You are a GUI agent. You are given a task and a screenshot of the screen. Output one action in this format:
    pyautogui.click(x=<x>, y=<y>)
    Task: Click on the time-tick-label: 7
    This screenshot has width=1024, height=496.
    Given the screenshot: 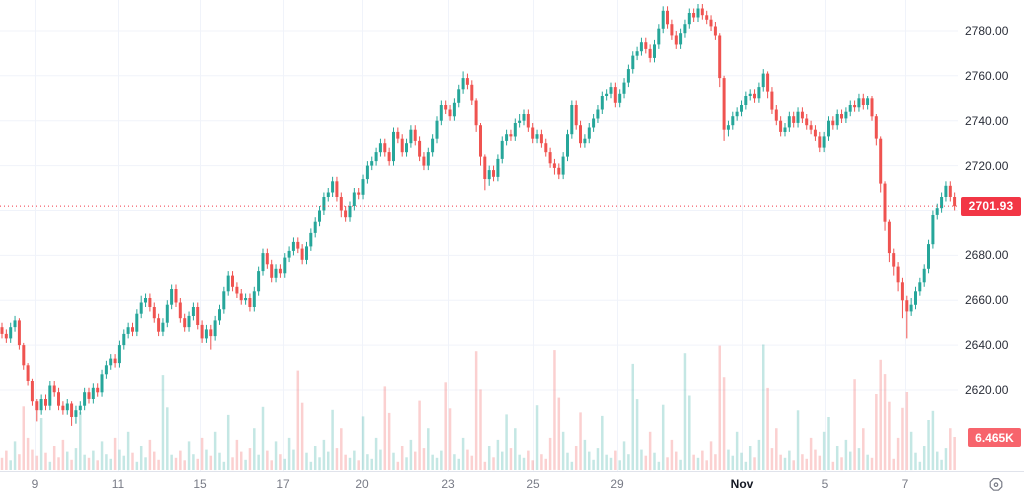 What is the action you would take?
    pyautogui.click(x=905, y=484)
    